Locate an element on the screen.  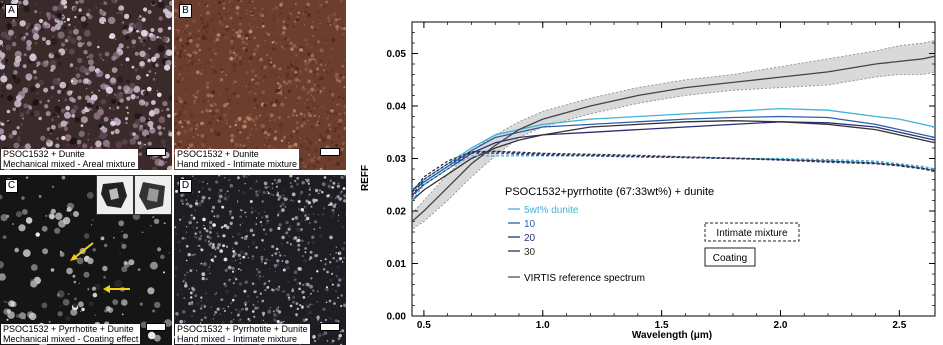
x-axis-label: Wavelength (μm) is located at coordinates (672, 335).